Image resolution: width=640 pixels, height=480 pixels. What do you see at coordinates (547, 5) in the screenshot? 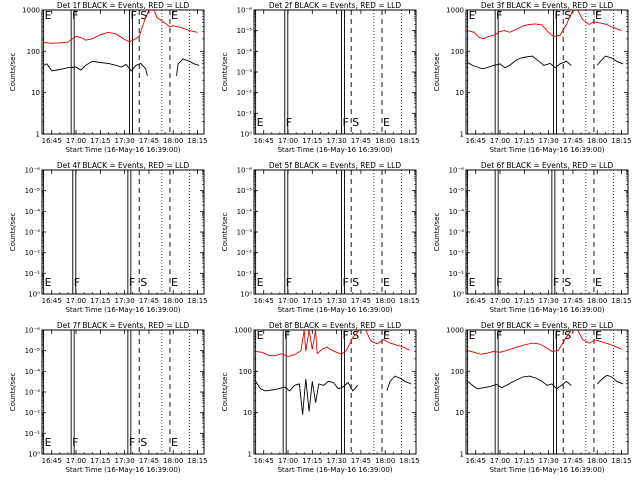
I see `panel-title: Det 3f BLACK = Events, RED = LLD` at bounding box center [547, 5].